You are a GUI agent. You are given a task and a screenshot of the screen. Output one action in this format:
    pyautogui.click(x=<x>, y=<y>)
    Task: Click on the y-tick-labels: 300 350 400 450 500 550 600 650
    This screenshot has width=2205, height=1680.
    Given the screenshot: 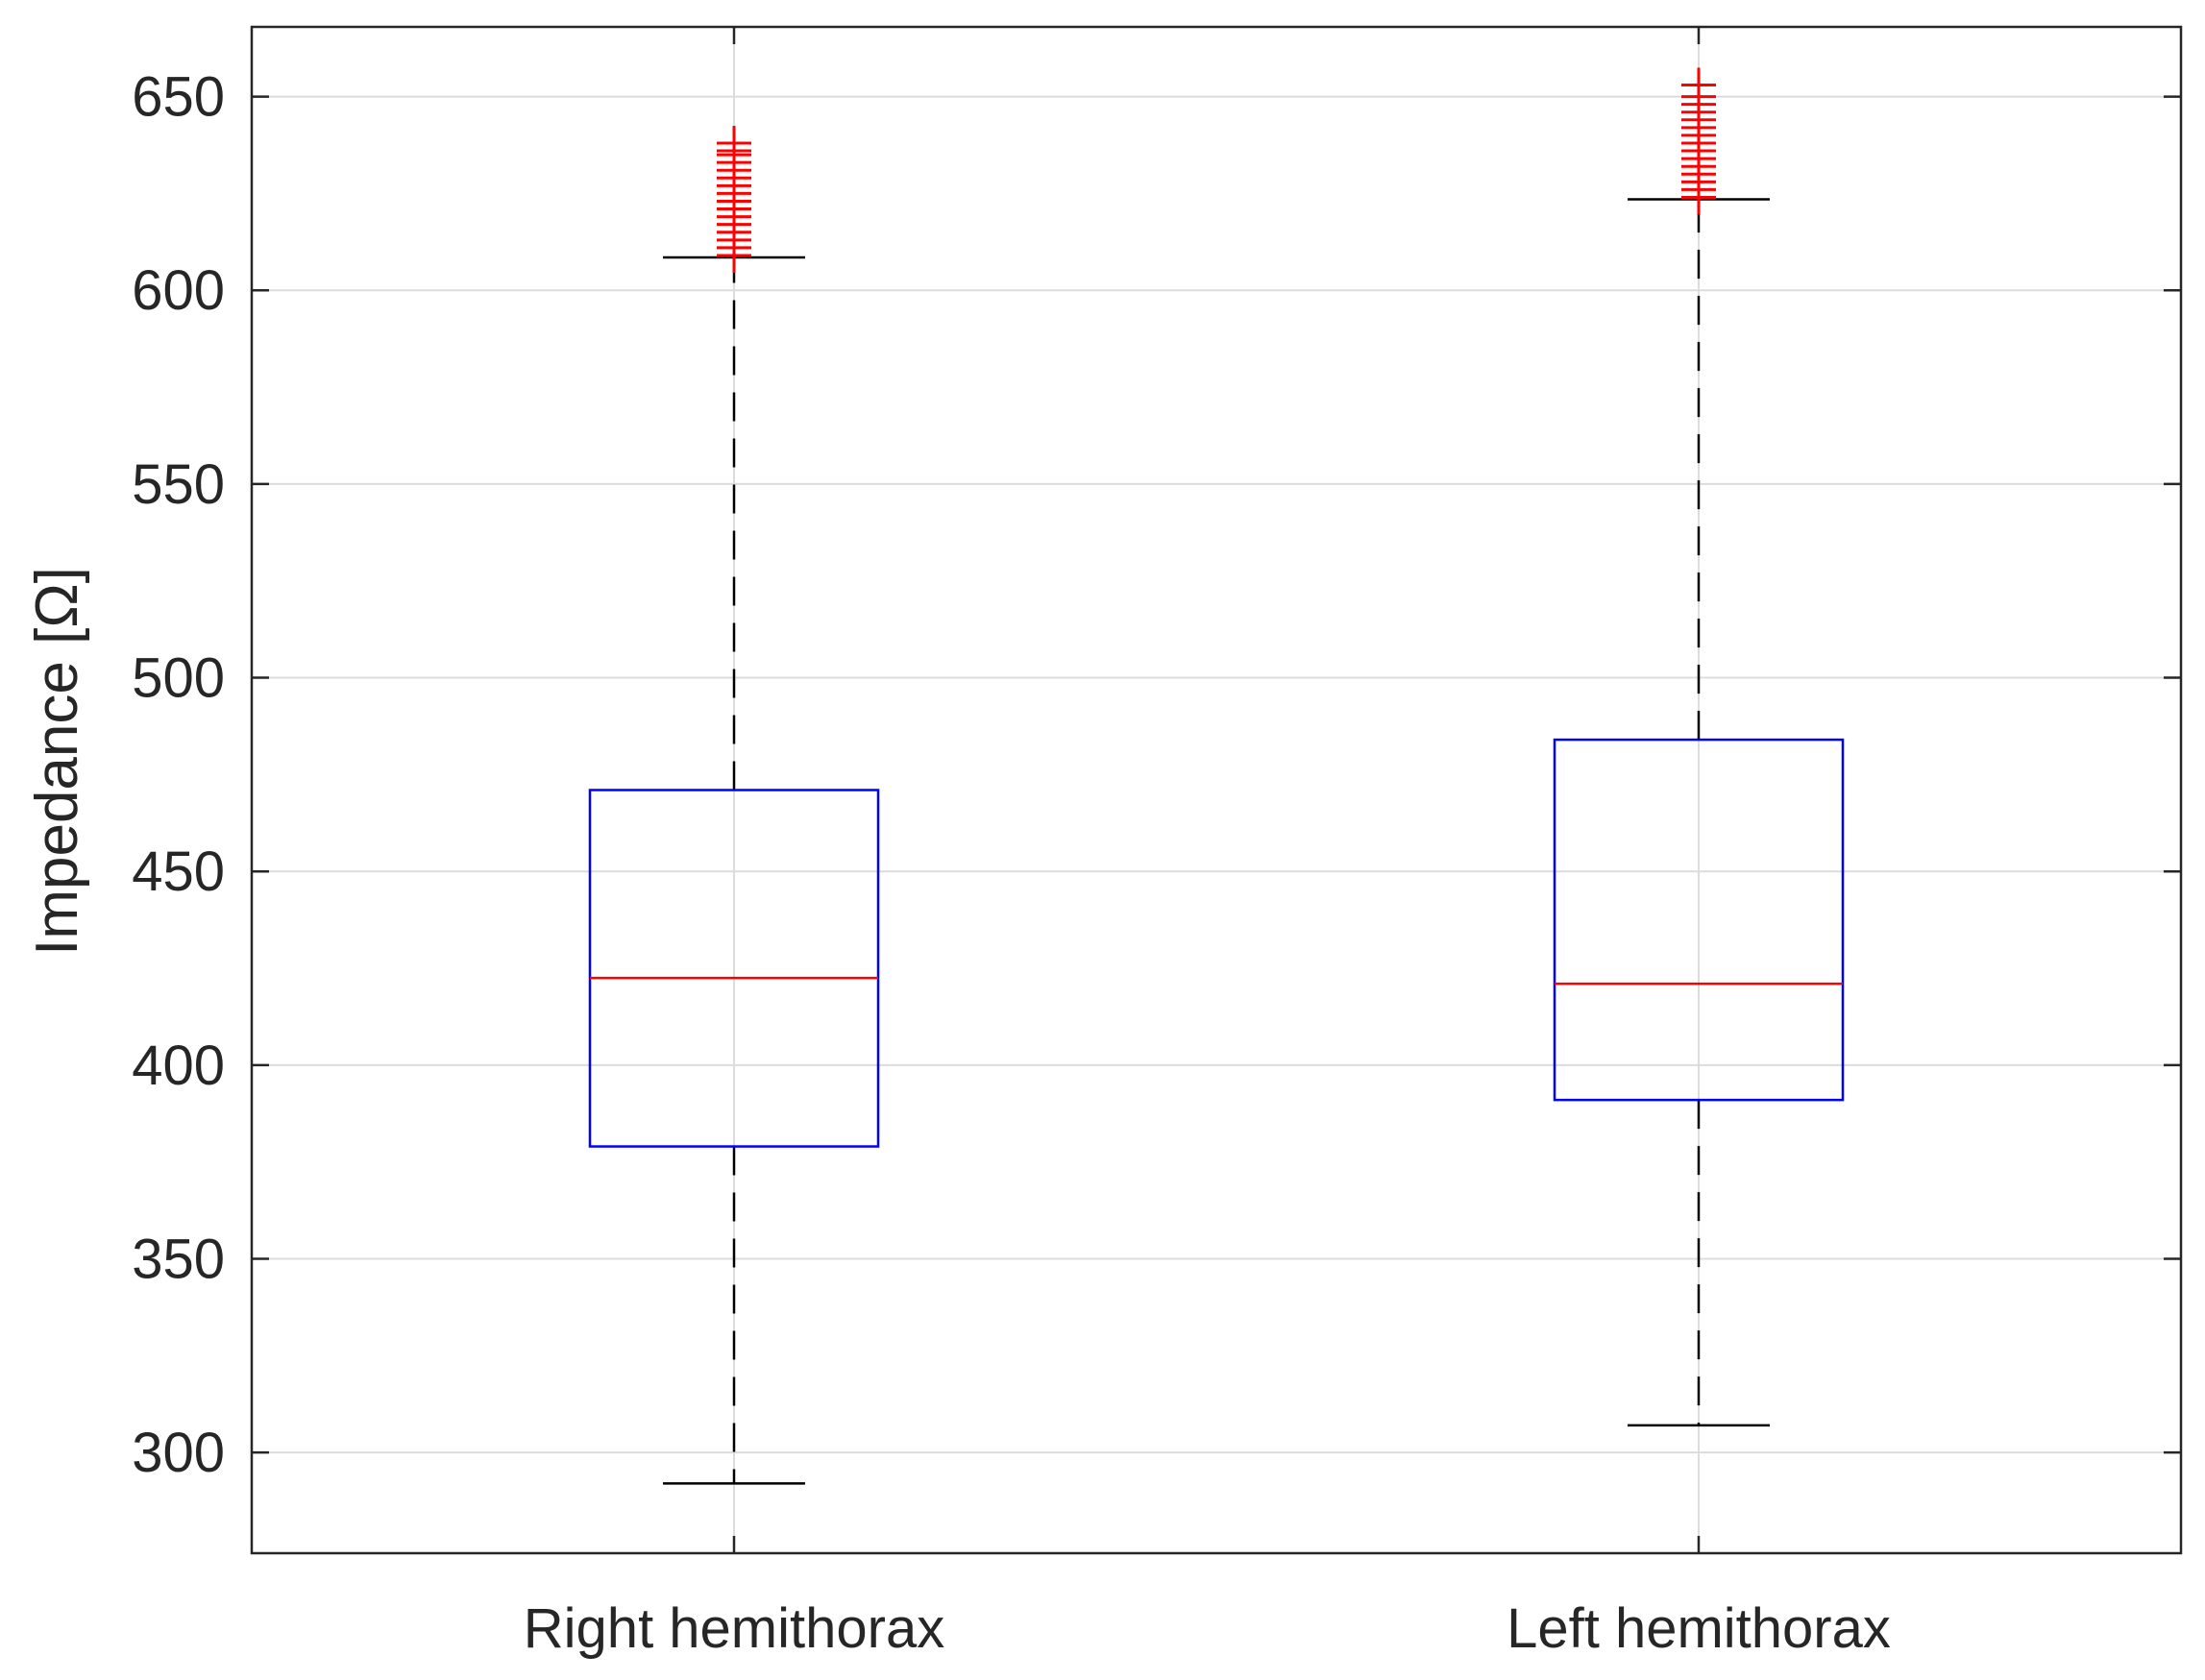 What is the action you would take?
    pyautogui.click(x=179, y=775)
    